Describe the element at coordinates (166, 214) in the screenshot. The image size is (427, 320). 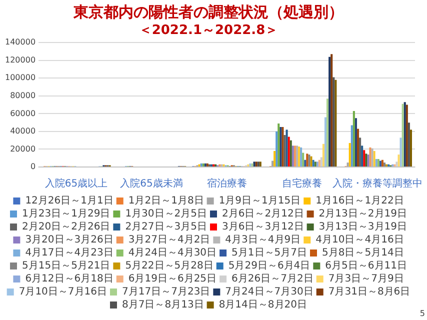
I see `legend-label: 1月30日～2月5日` at that location.